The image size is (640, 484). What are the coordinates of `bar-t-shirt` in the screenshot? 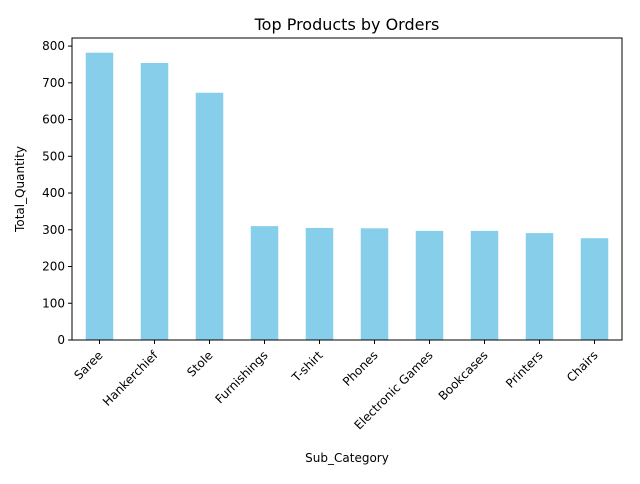 It's located at (319, 283).